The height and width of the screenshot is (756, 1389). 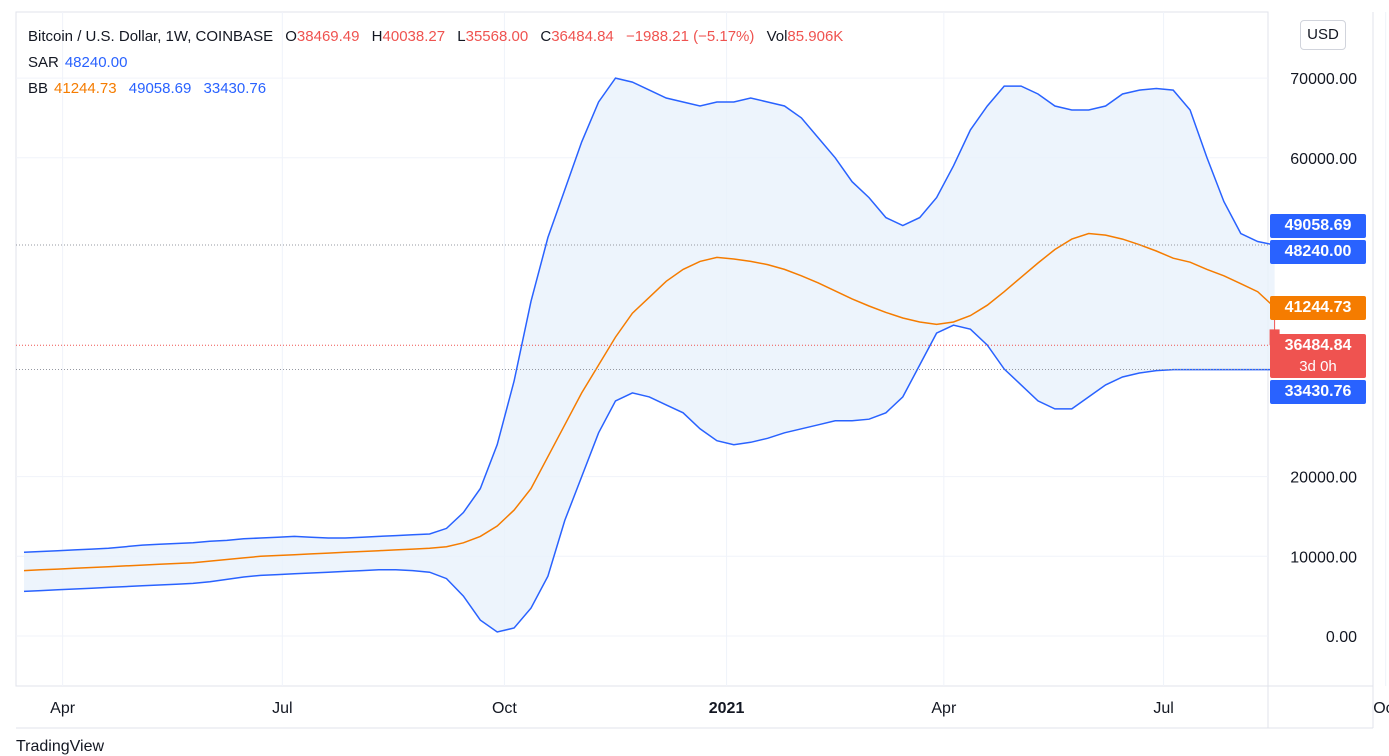 What do you see at coordinates (1318, 252) in the screenshot?
I see `sar-price-tag: 48240.00` at bounding box center [1318, 252].